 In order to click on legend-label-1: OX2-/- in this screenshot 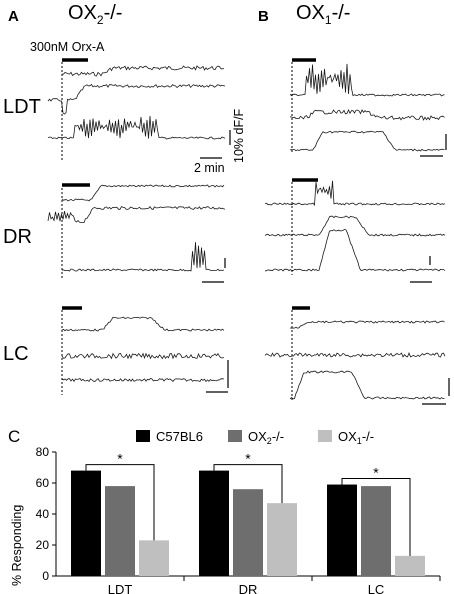, I will do `click(266, 437)`.